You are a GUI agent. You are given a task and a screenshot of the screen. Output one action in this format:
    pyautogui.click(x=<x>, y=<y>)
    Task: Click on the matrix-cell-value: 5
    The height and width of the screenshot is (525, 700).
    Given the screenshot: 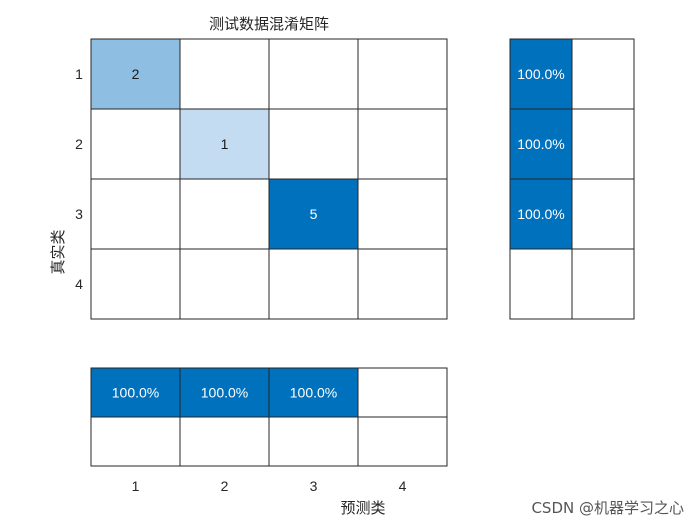 What is the action you would take?
    pyautogui.click(x=314, y=214)
    